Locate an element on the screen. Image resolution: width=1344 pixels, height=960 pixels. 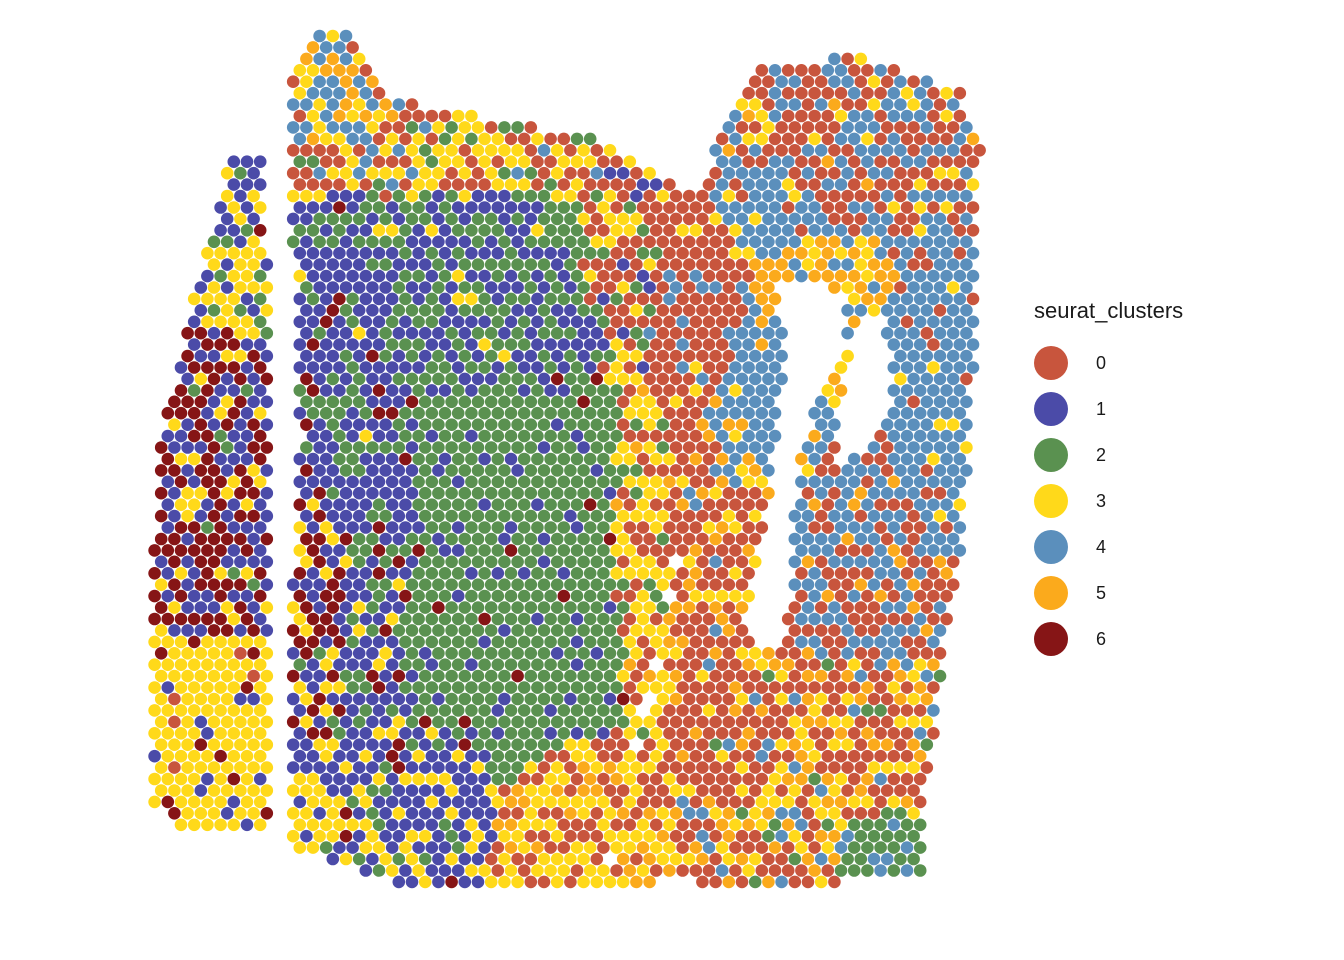
legend-label: 1 is located at coordinates (1101, 408).